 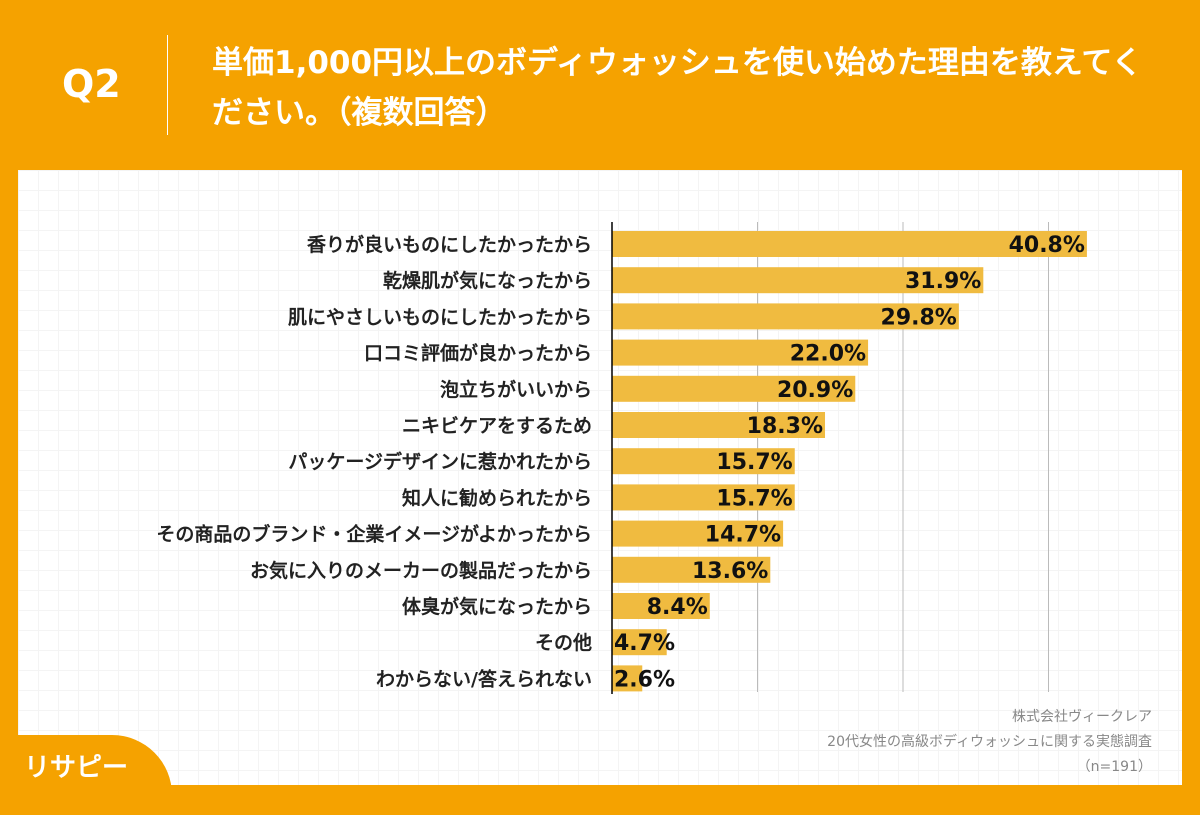 I want to click on data-label: 22.0%, so click(x=828, y=354).